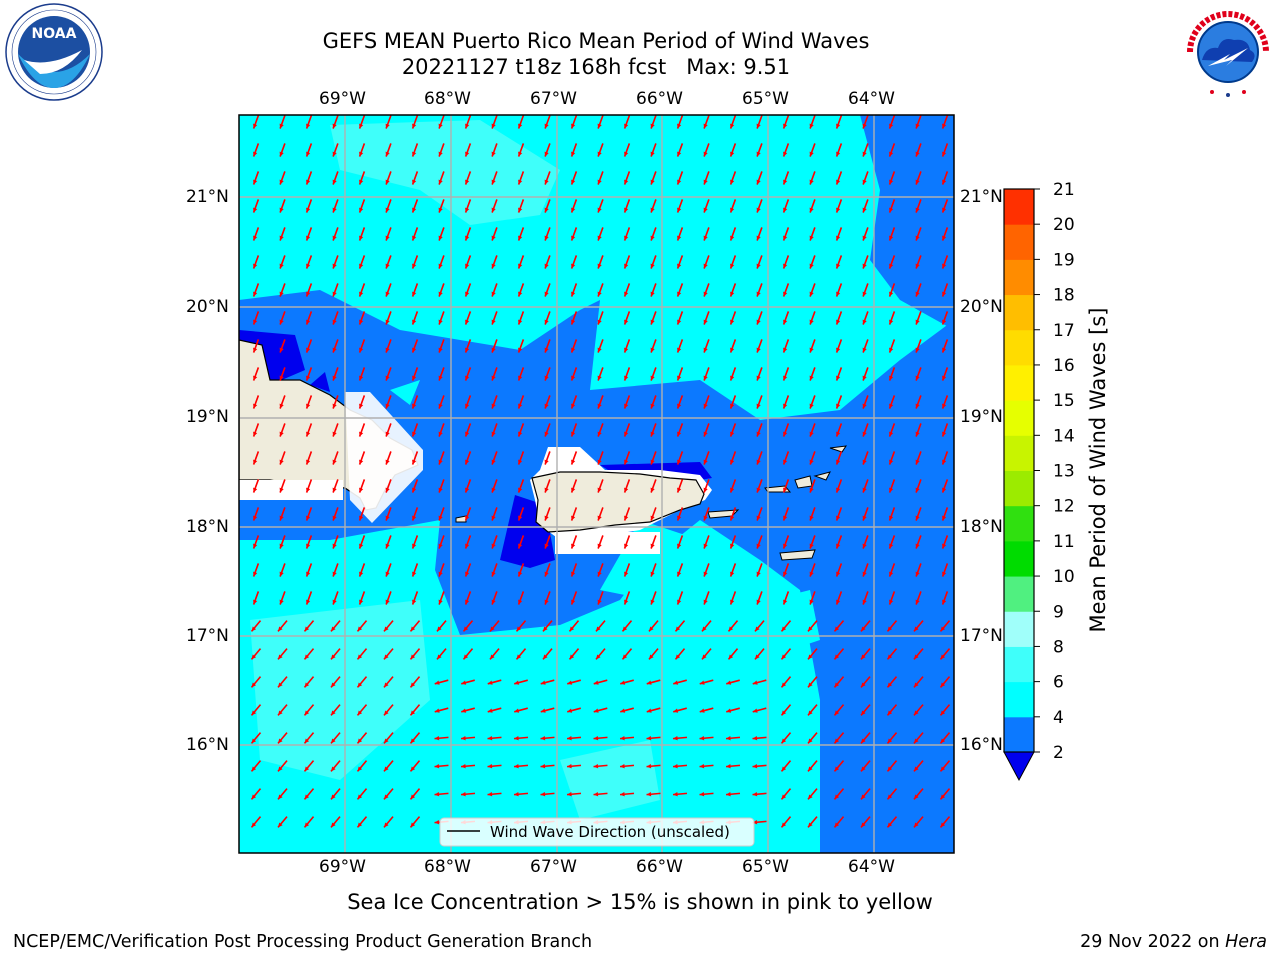 Image resolution: width=1280 pixels, height=960 pixels. What do you see at coordinates (981, 417) in the screenshot?
I see `lat-tick-right: 19°N` at bounding box center [981, 417].